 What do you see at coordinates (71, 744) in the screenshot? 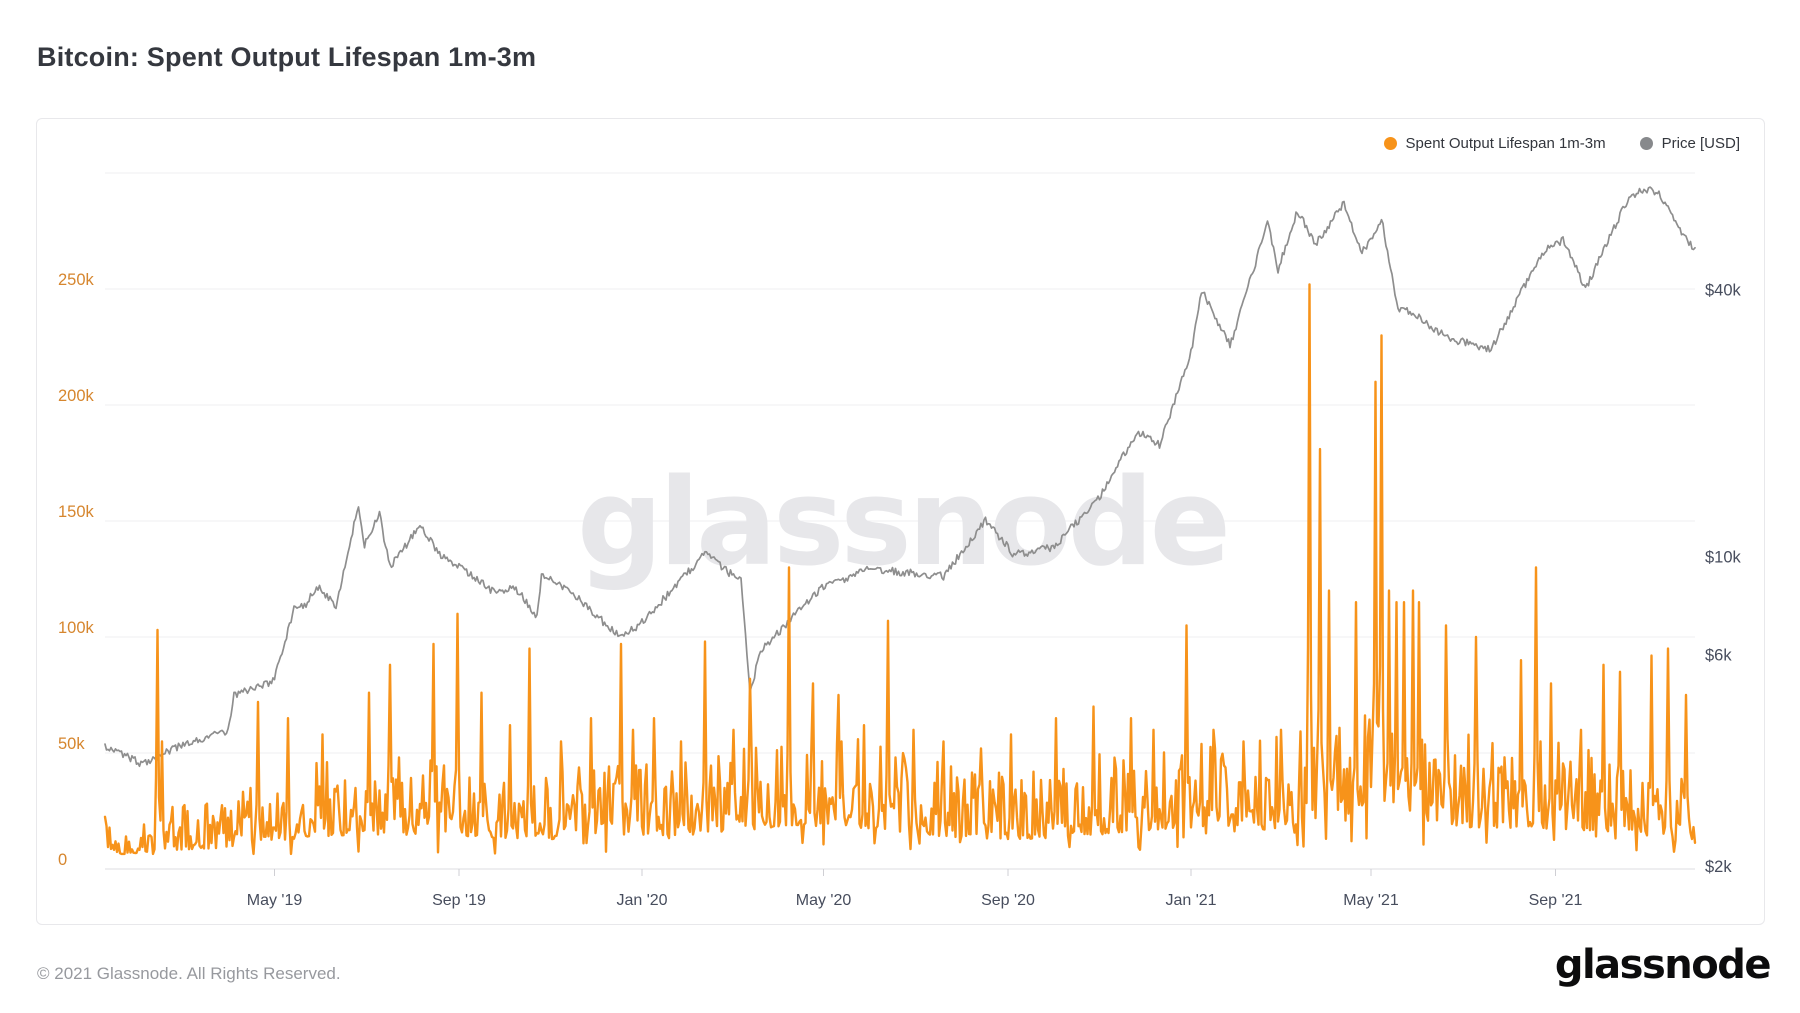
I see `left-axis-tick-label: 50k` at bounding box center [71, 744].